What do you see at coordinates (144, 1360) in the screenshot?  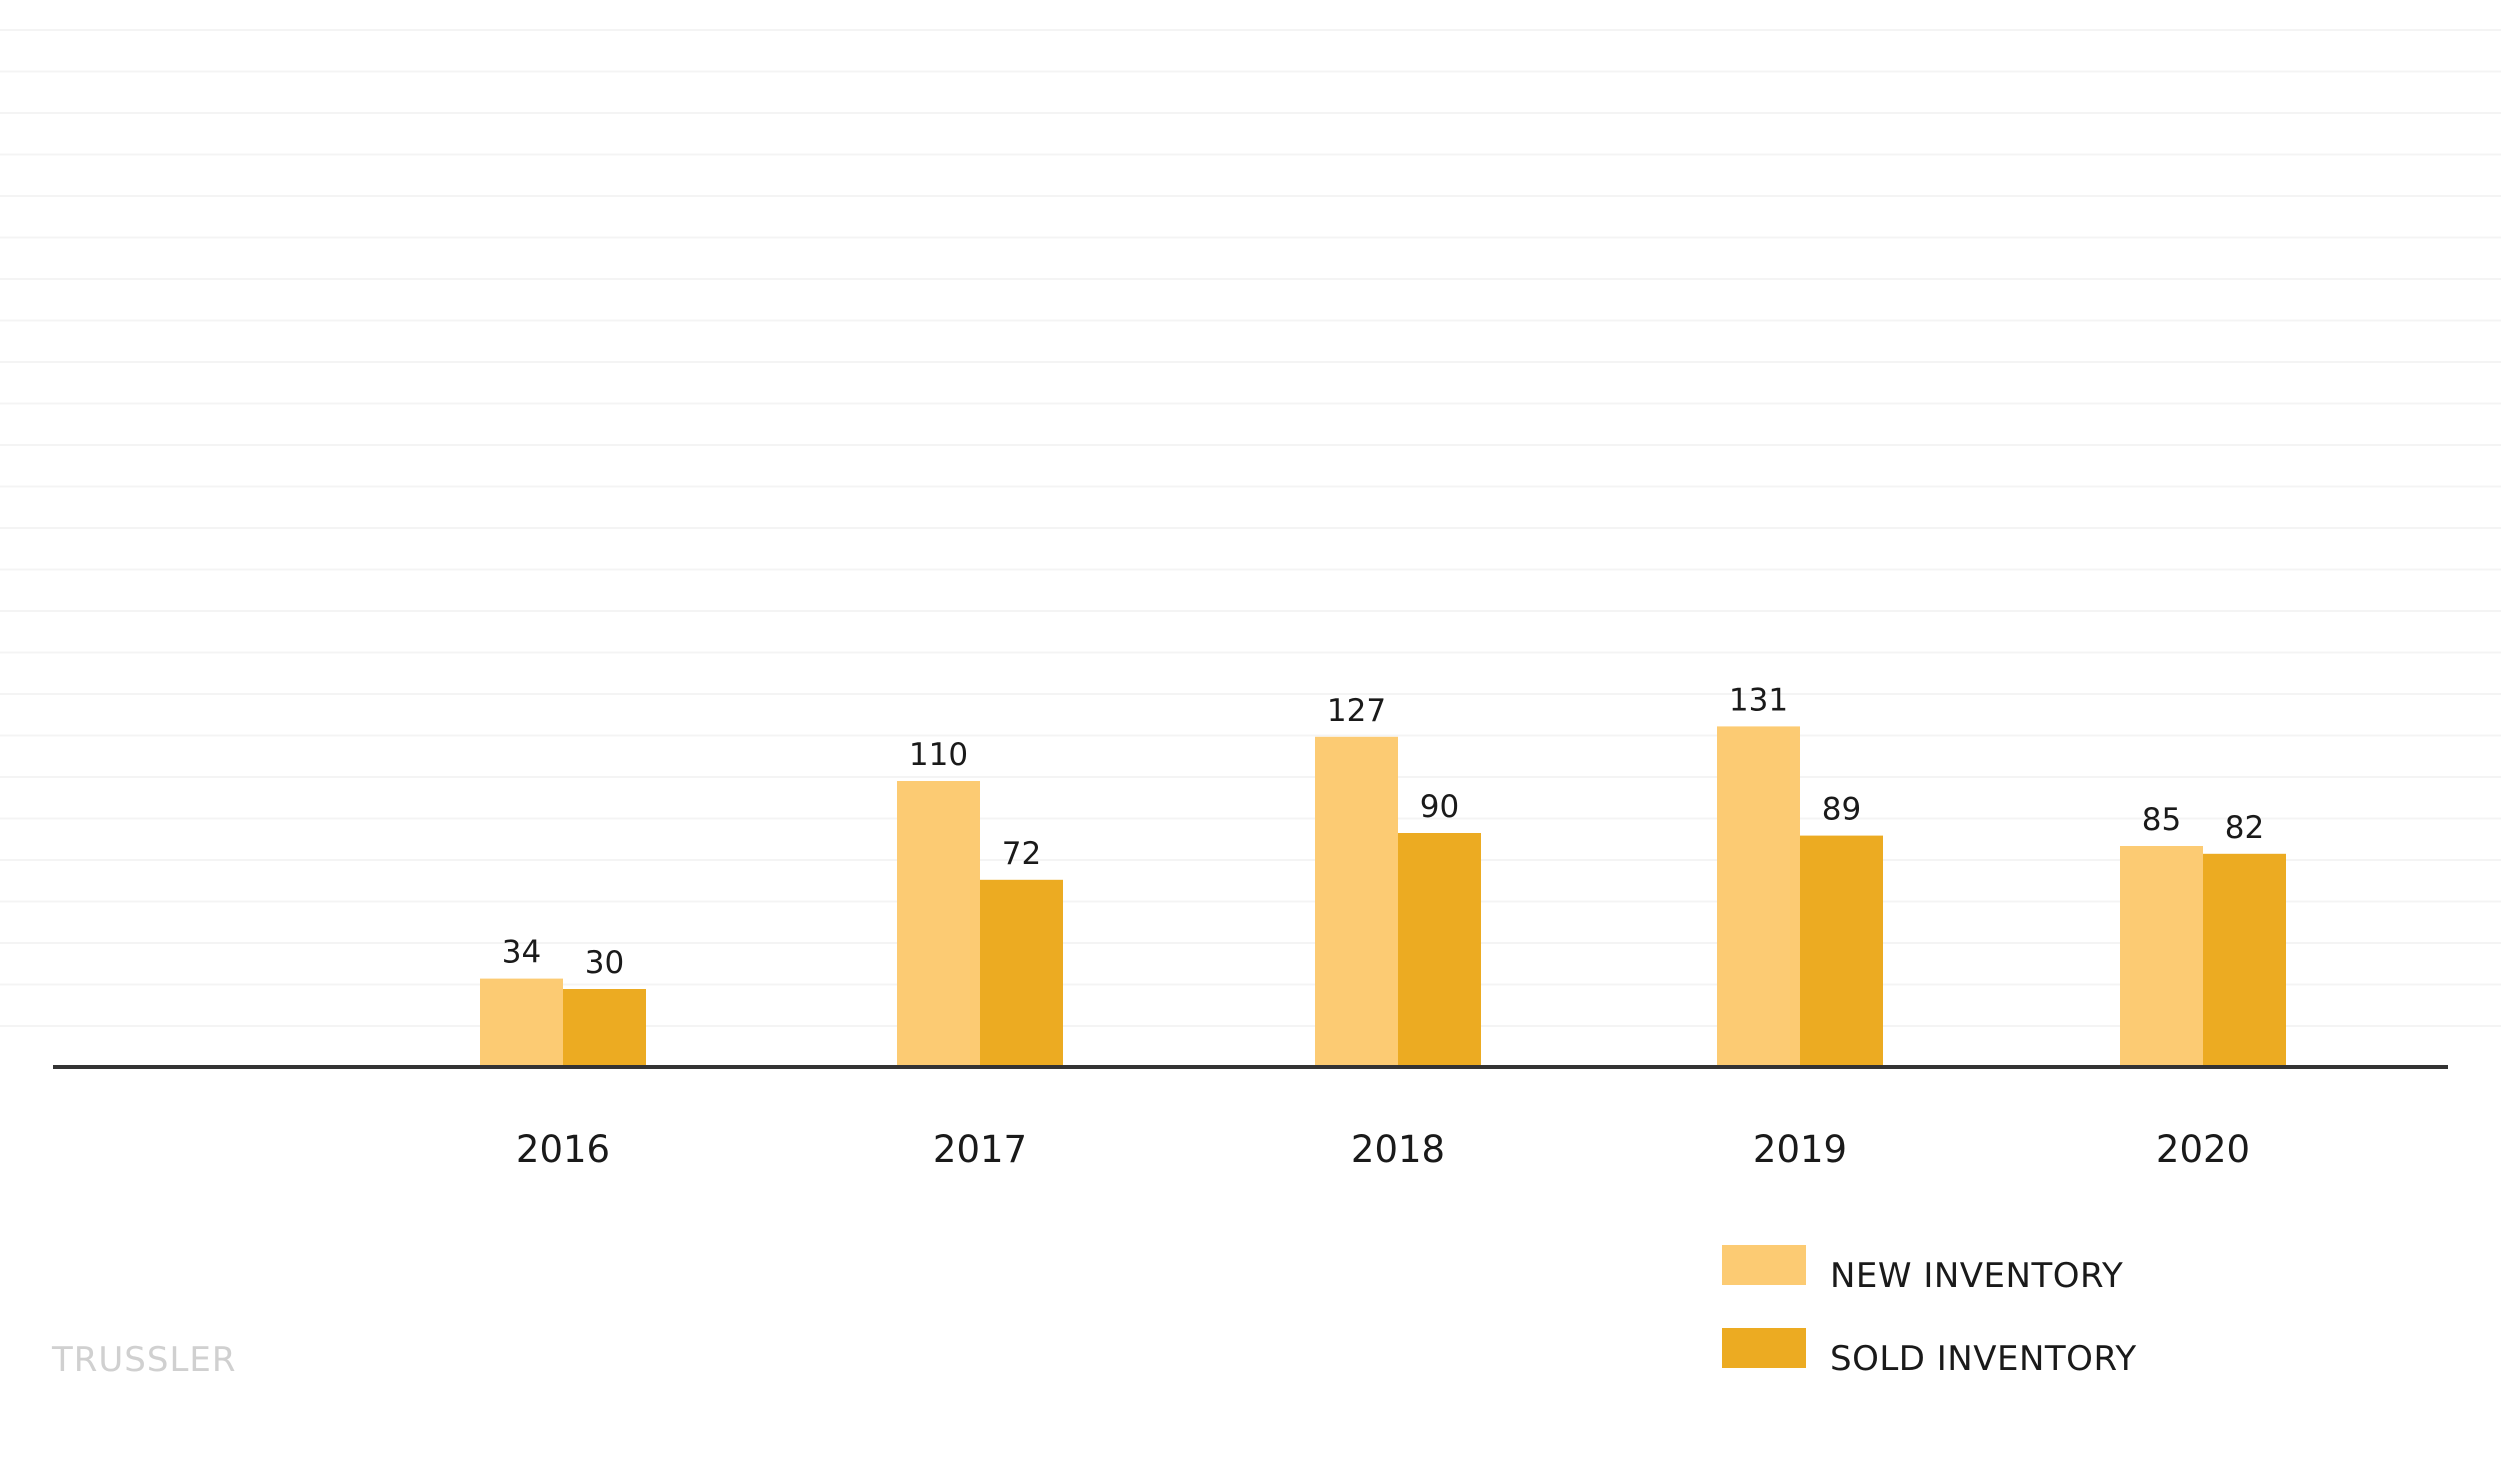 I see `brand-logo-text: TRUSSLER` at bounding box center [144, 1360].